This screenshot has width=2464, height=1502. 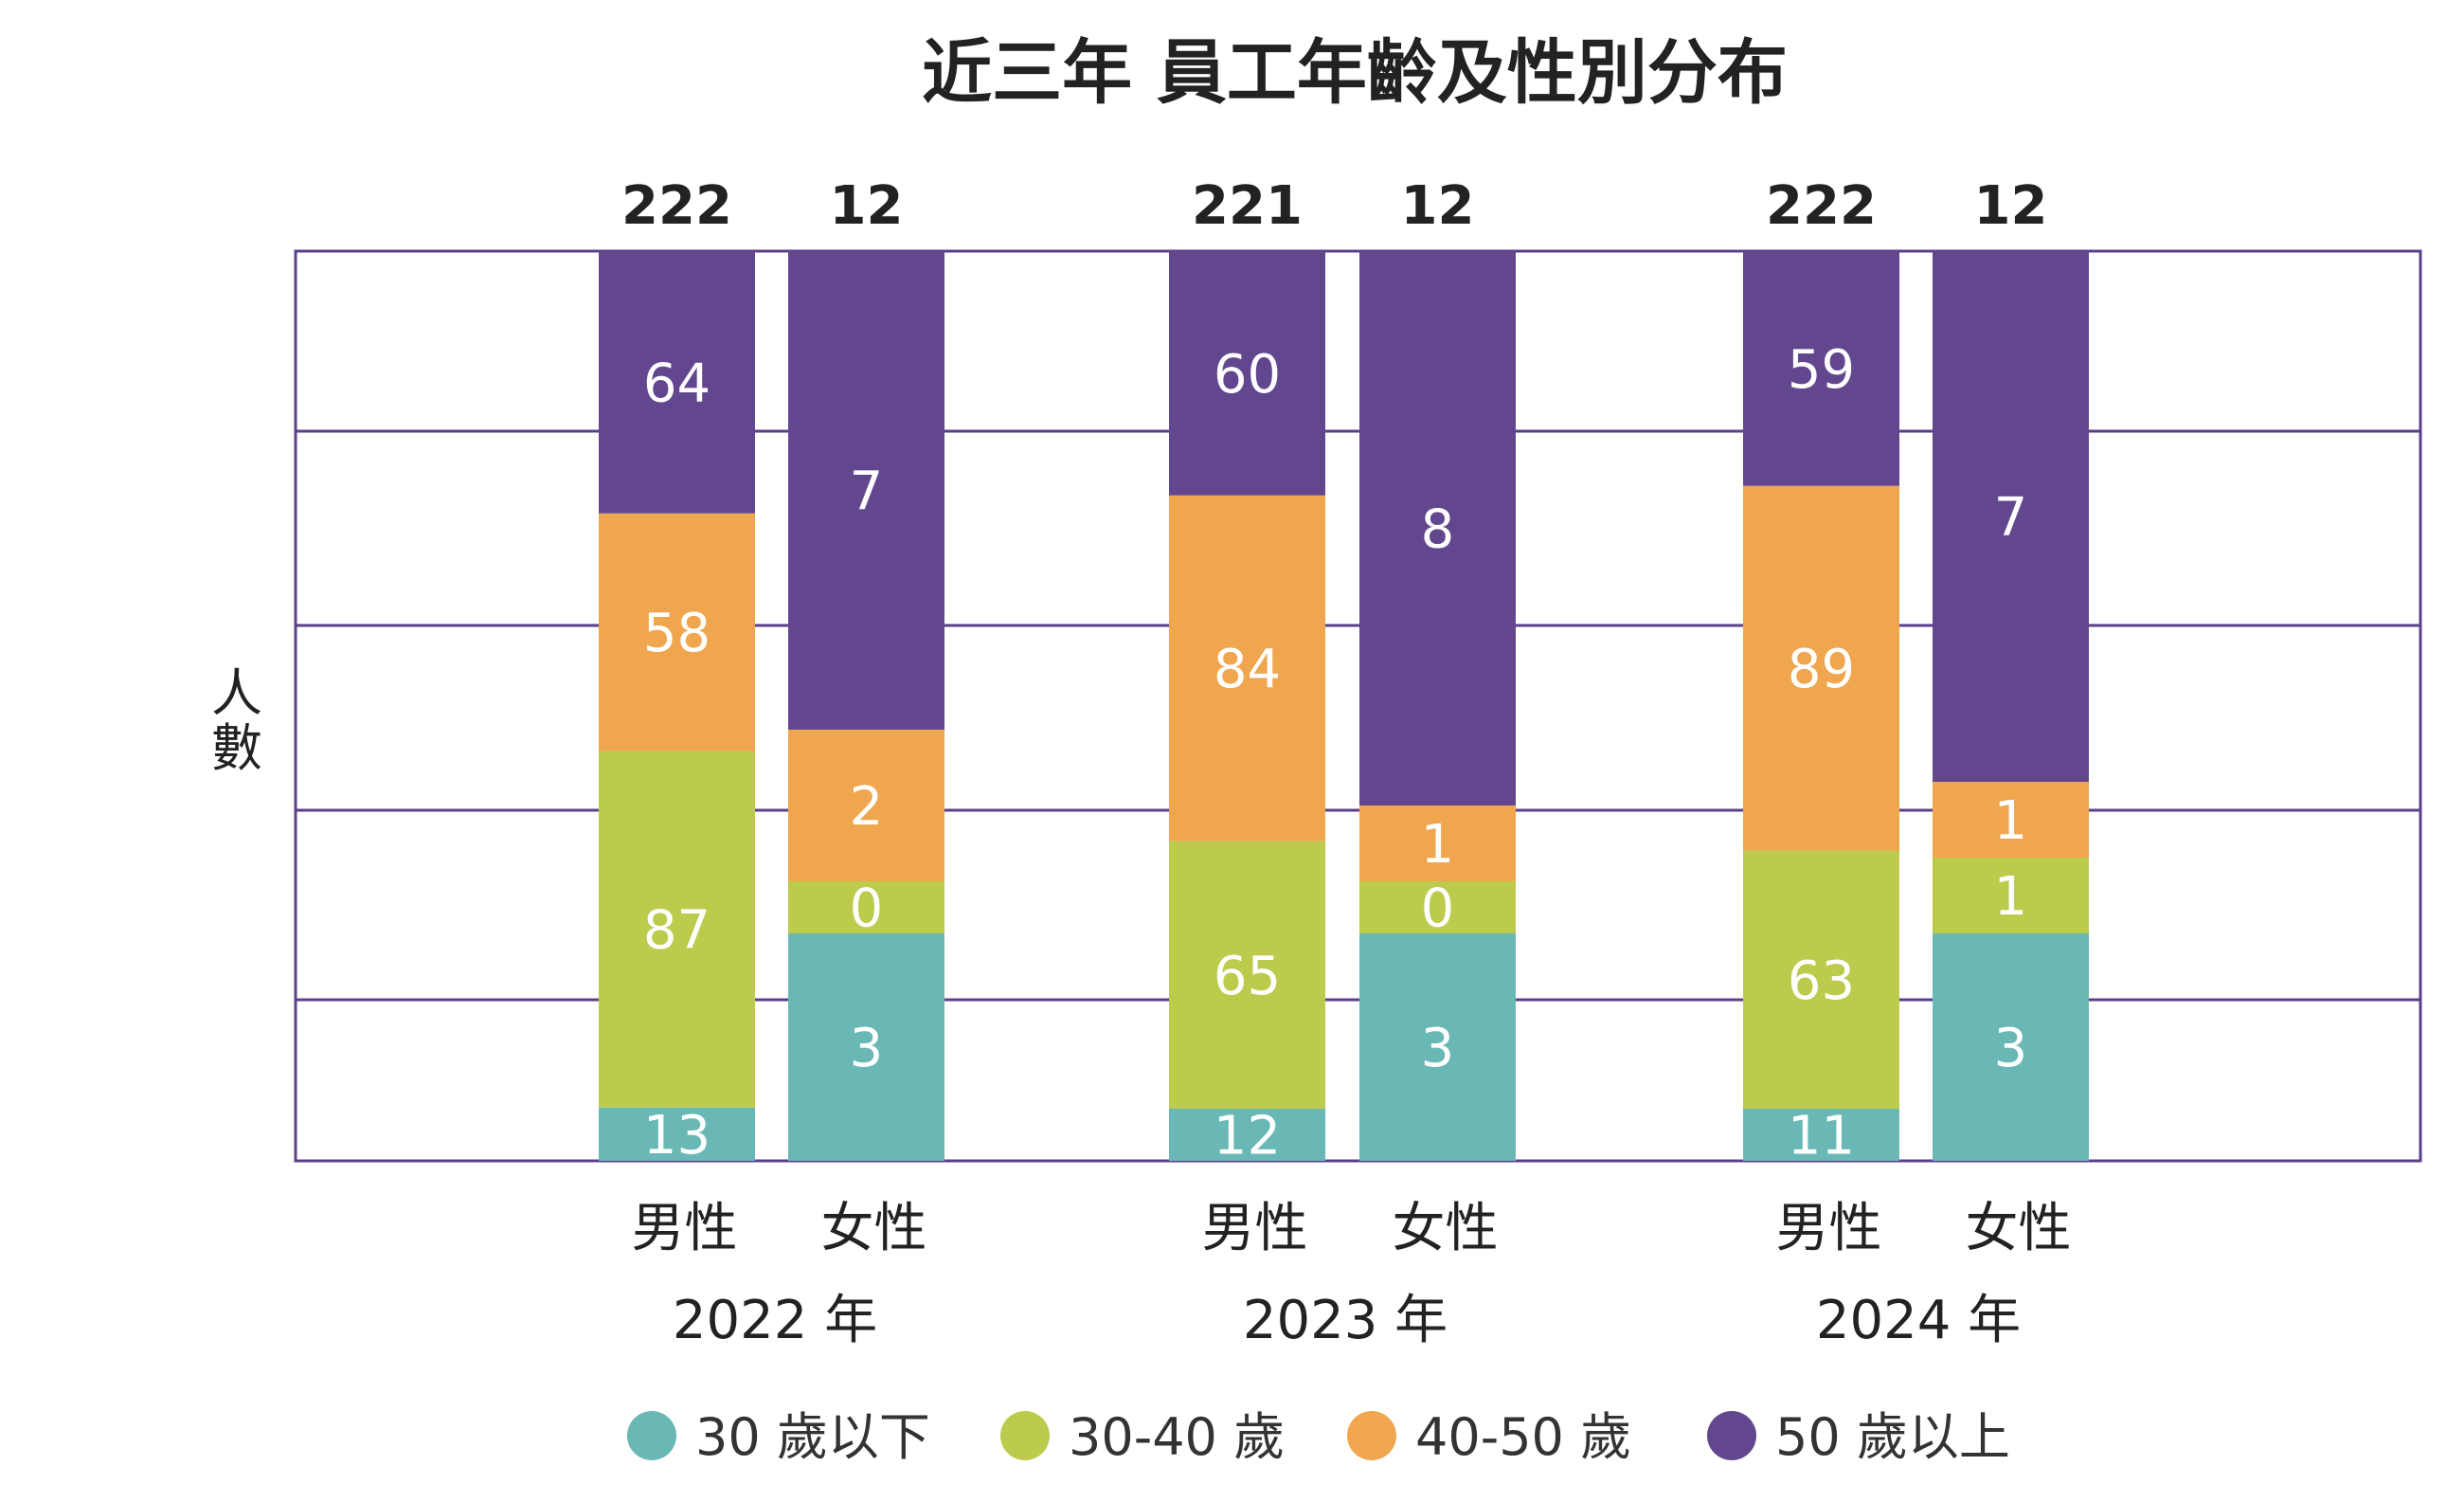 I want to click on data-label: 64, so click(x=676, y=383).